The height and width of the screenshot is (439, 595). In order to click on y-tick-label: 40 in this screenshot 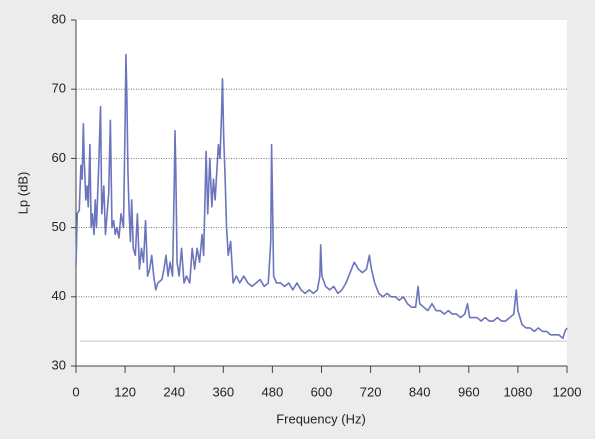, I will do `click(59, 295)`.